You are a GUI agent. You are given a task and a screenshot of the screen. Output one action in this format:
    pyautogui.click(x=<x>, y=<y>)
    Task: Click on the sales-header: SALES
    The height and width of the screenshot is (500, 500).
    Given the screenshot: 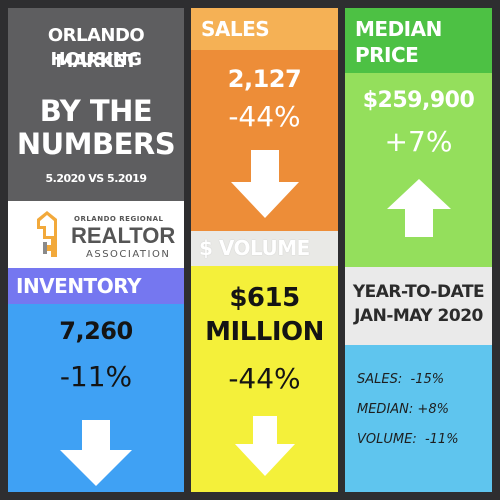 What is the action you would take?
    pyautogui.click(x=264, y=29)
    